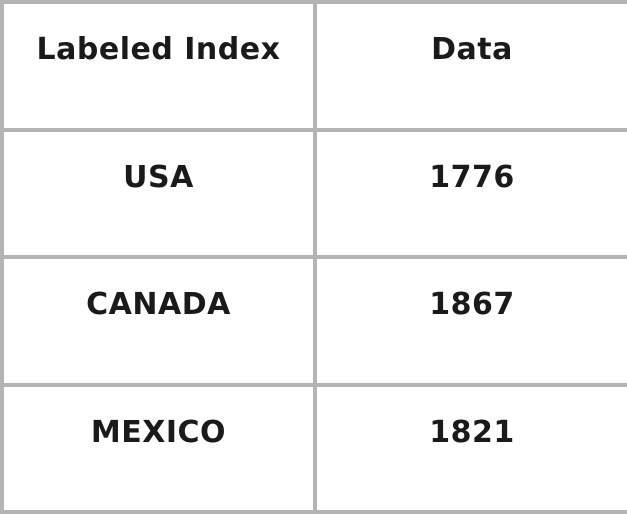 This screenshot has width=627, height=514. Describe the element at coordinates (472, 305) in the screenshot. I see `data-value: 1867` at that location.